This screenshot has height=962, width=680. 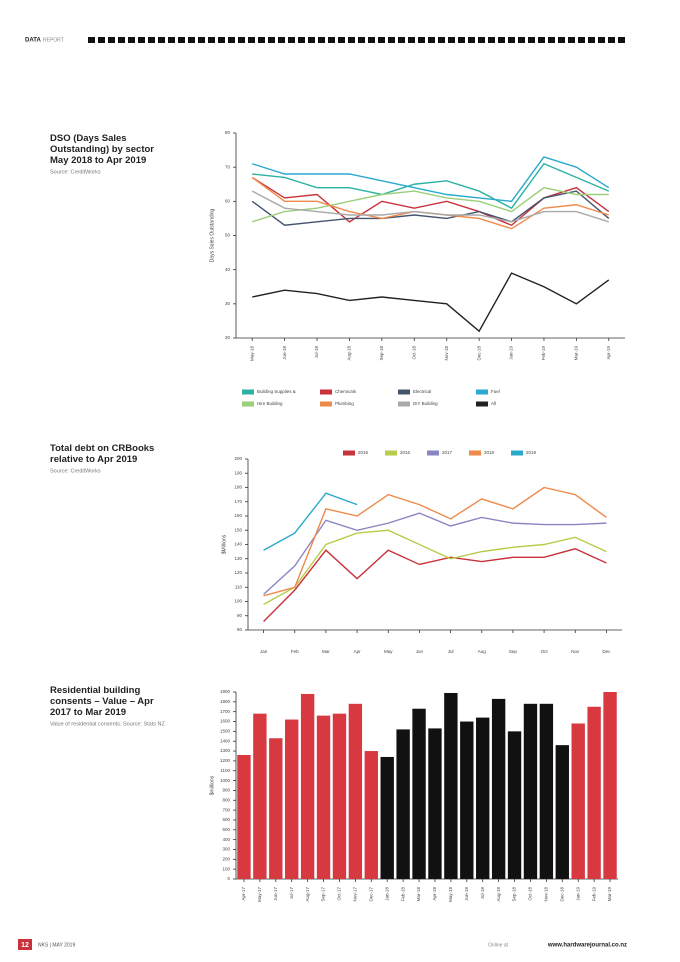 I want to click on x-tick-label: Mar-19, so click(x=609, y=894).